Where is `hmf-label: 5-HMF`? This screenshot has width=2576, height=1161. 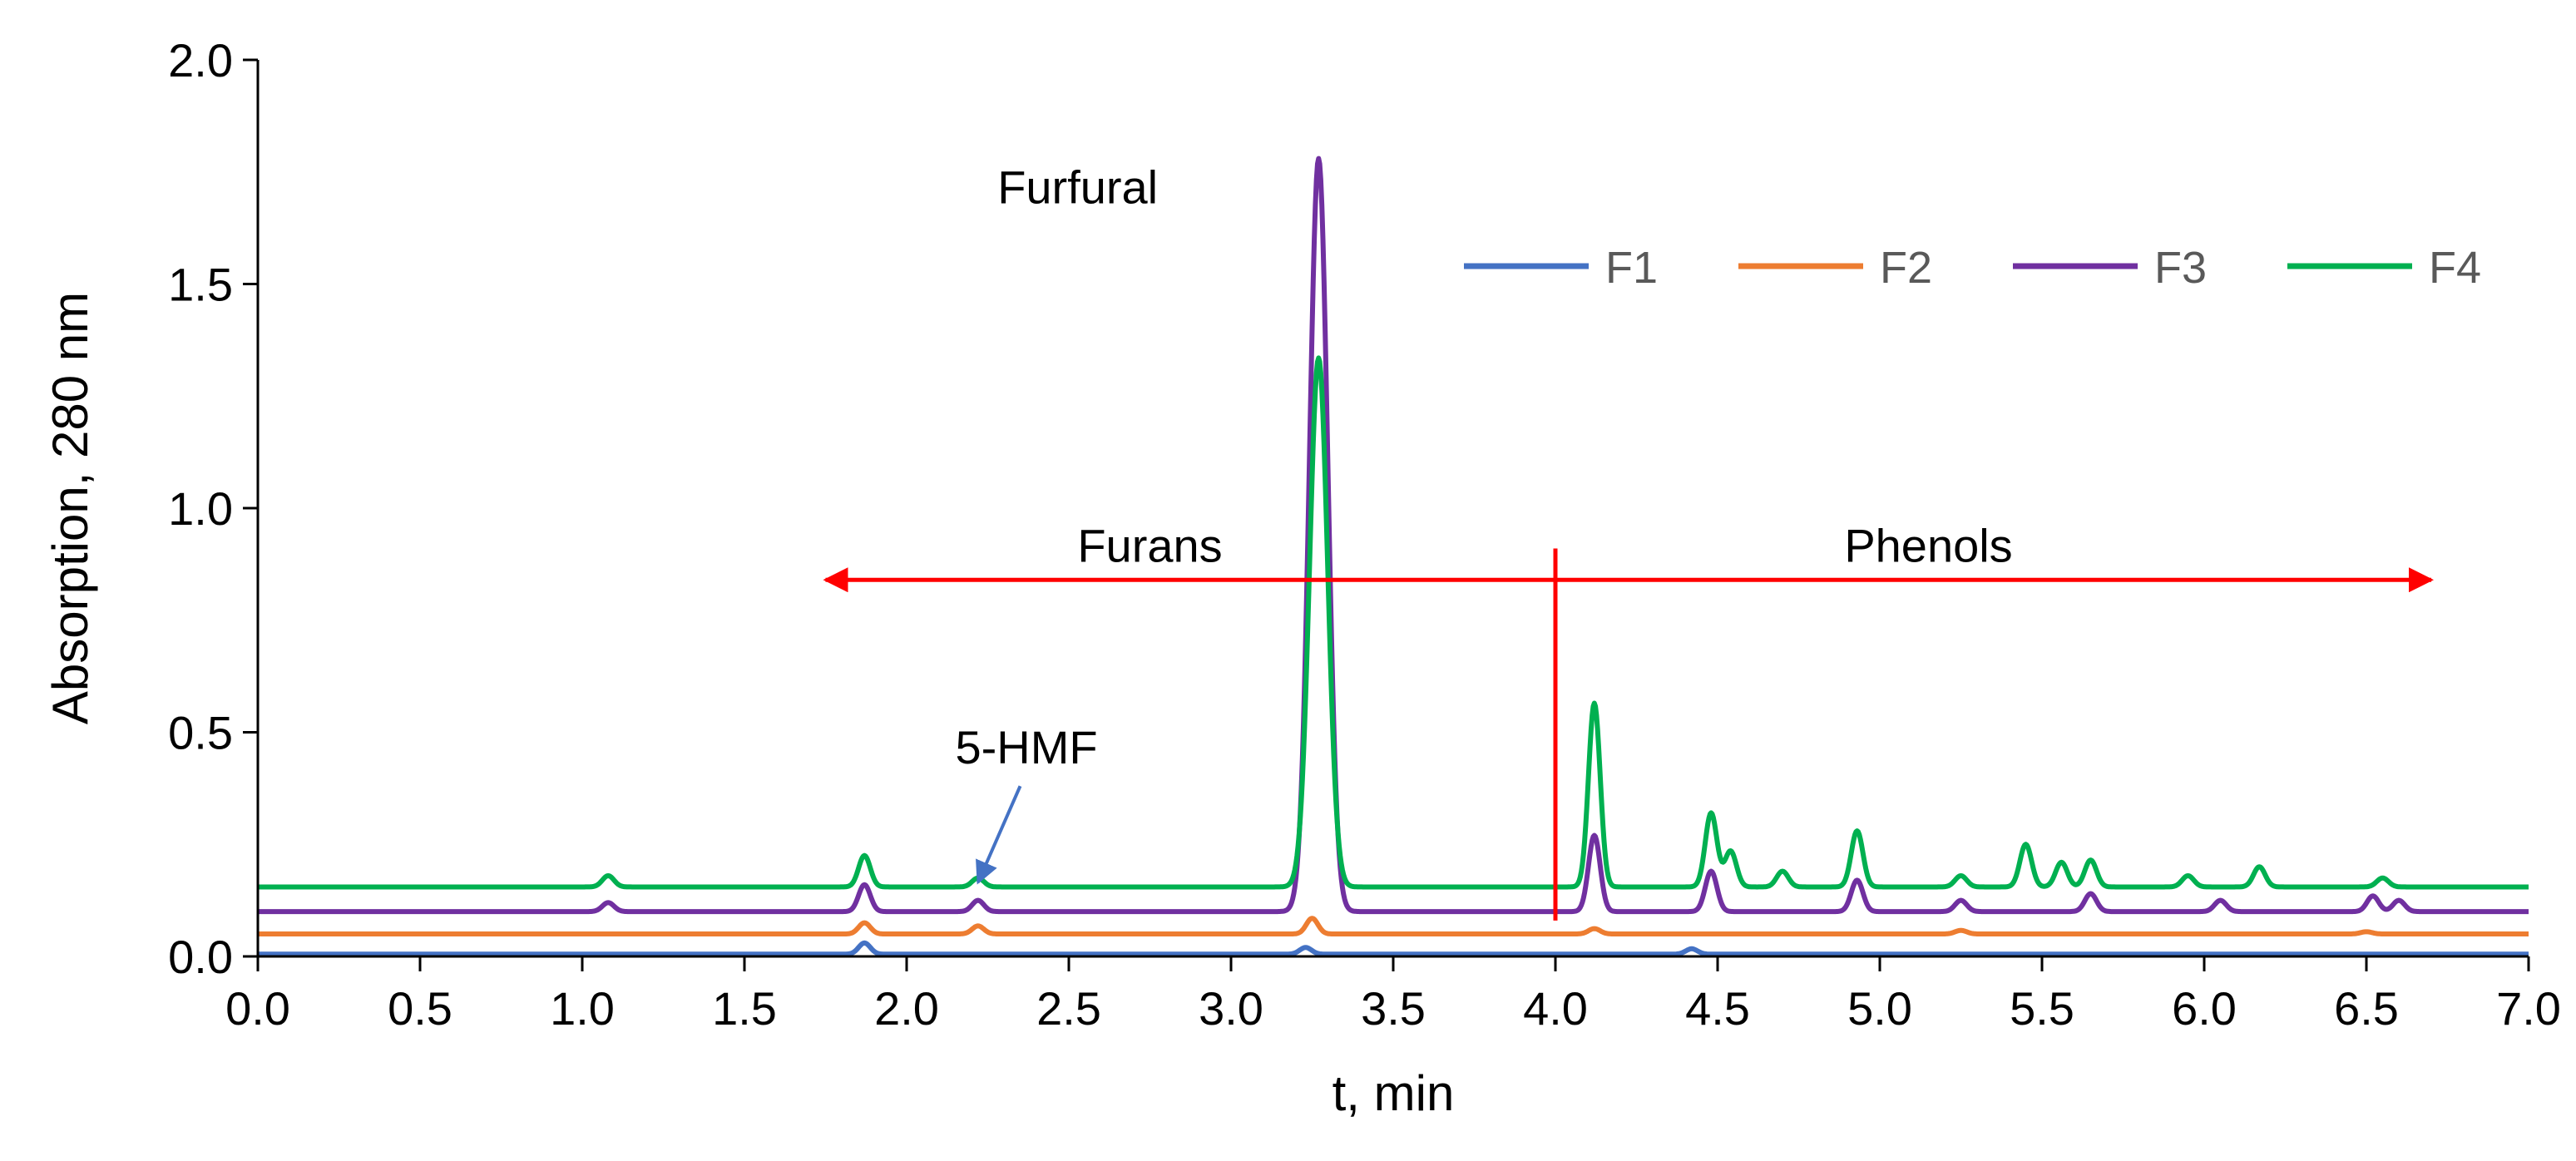 hmf-label: 5-HMF is located at coordinates (1027, 747).